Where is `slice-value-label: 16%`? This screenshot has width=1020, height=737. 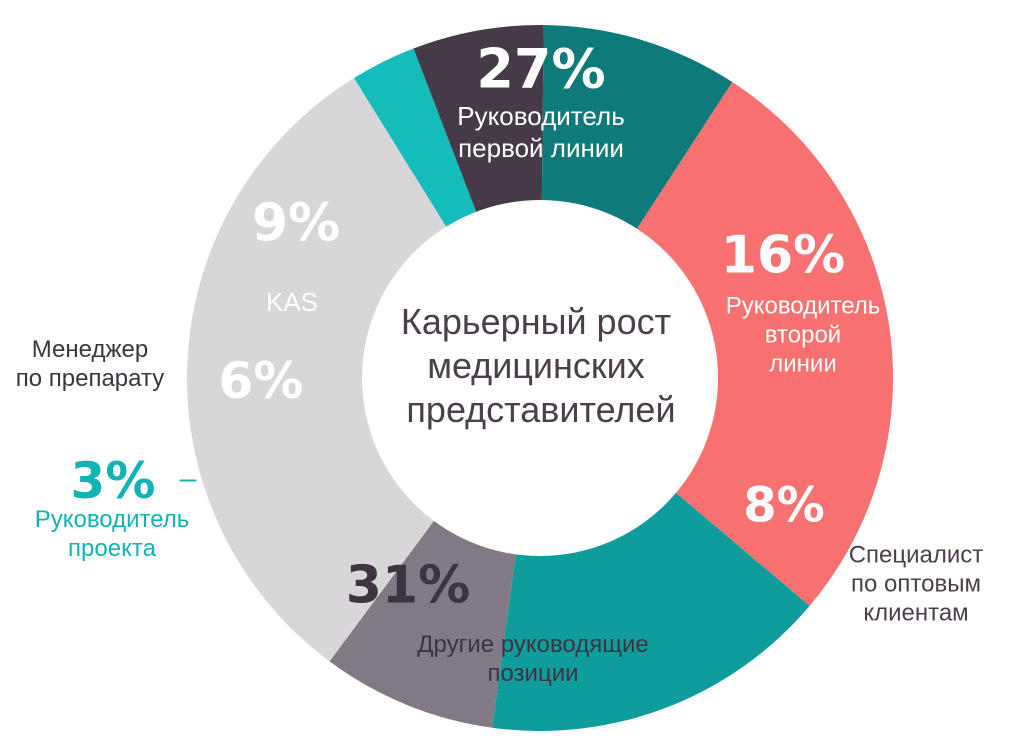 slice-value-label: 16% is located at coordinates (783, 256).